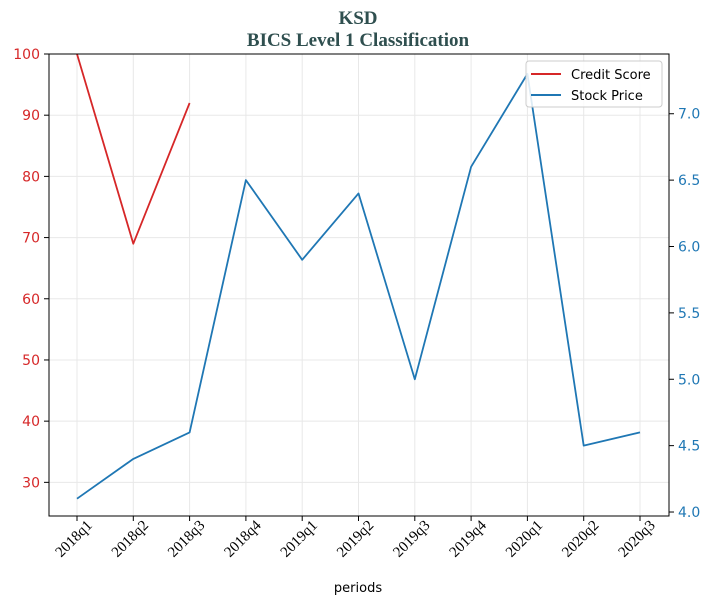 The image size is (712, 605). I want to click on right-tick-label: 5.5, so click(689, 314).